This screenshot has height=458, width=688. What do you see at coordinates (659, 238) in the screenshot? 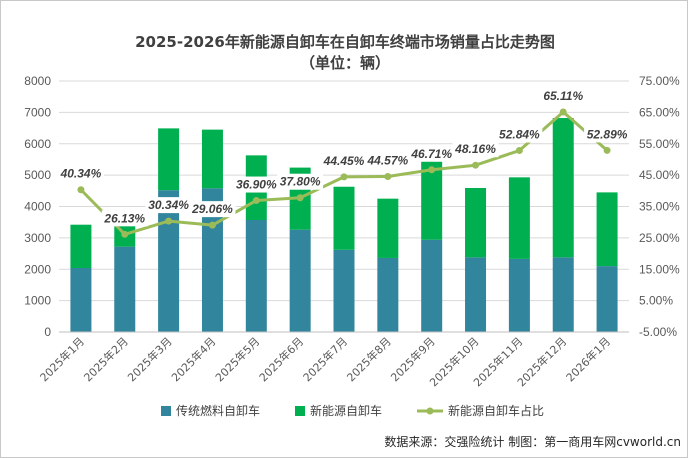
I see `y-right-tick-label: 25.00%` at bounding box center [659, 238].